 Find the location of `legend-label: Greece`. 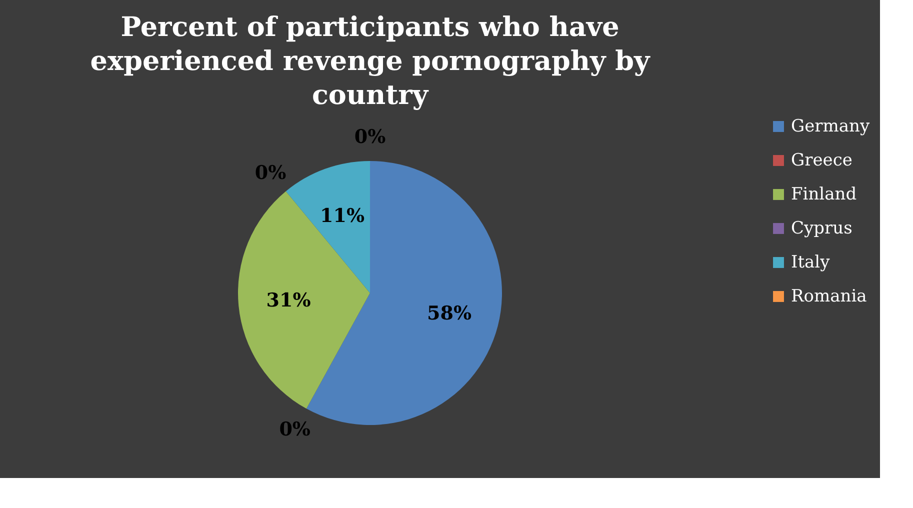

legend-label: Greece is located at coordinates (821, 160).